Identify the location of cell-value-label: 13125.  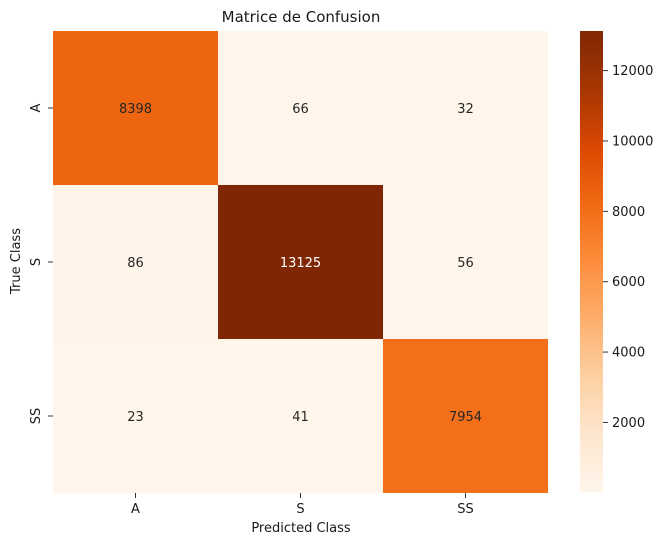
(300, 263).